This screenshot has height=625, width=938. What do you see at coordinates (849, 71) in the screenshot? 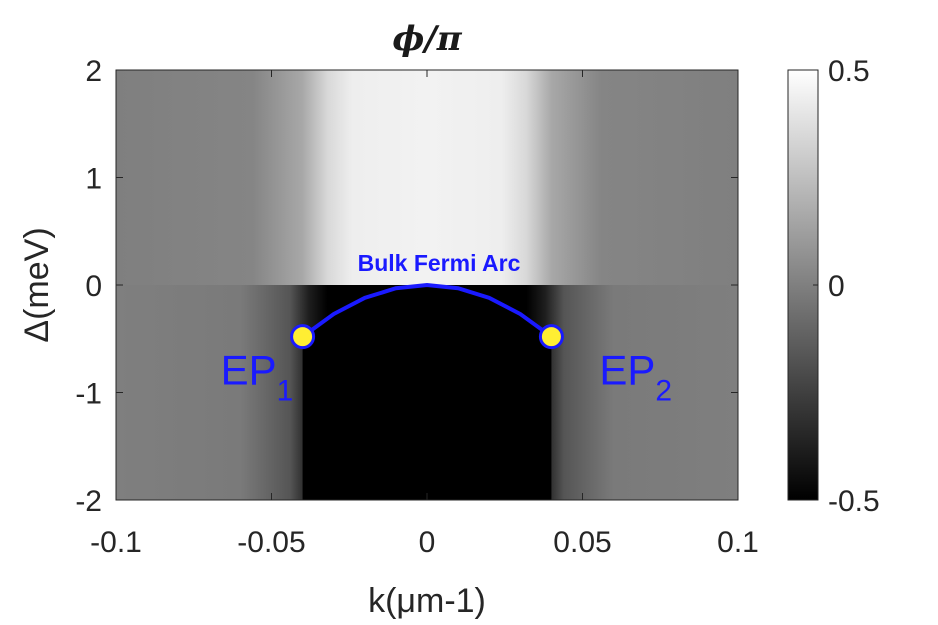
I see `colorbar-tick-label: 0.5` at bounding box center [849, 71].